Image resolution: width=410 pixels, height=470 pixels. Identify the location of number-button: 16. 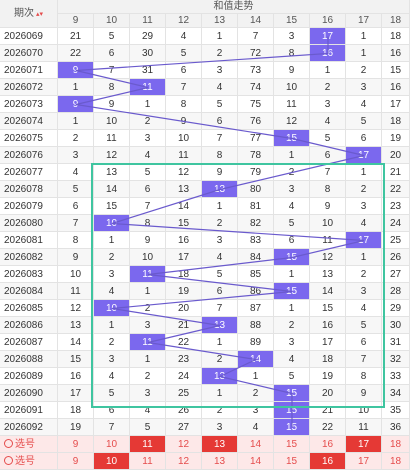
(328, 444).